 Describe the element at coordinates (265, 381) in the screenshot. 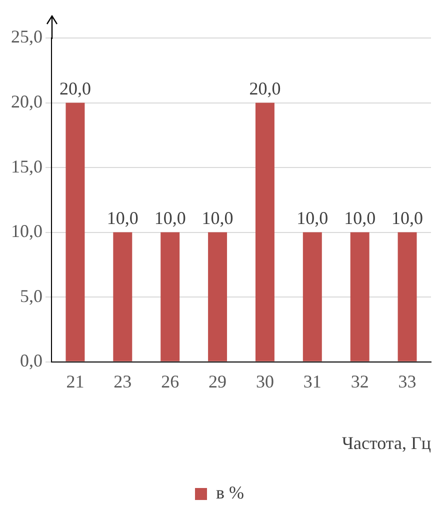

I see `x-tick-label: 30` at that location.